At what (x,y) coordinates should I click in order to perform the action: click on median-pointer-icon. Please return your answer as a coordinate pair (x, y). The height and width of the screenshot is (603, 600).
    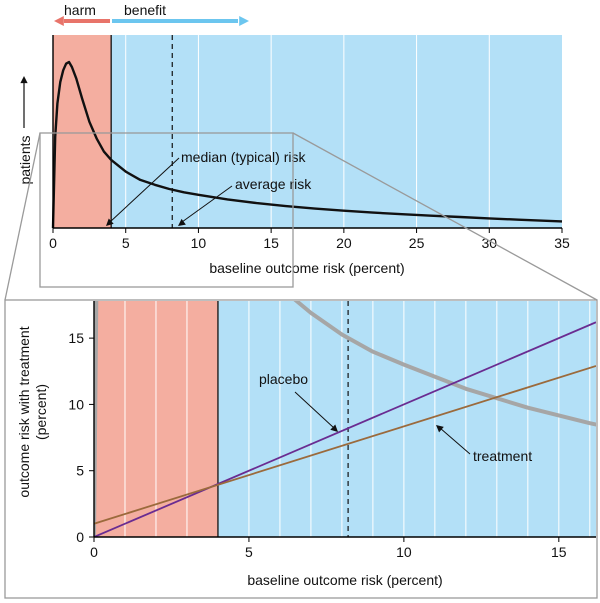
    Looking at the image, I should click on (110, 222).